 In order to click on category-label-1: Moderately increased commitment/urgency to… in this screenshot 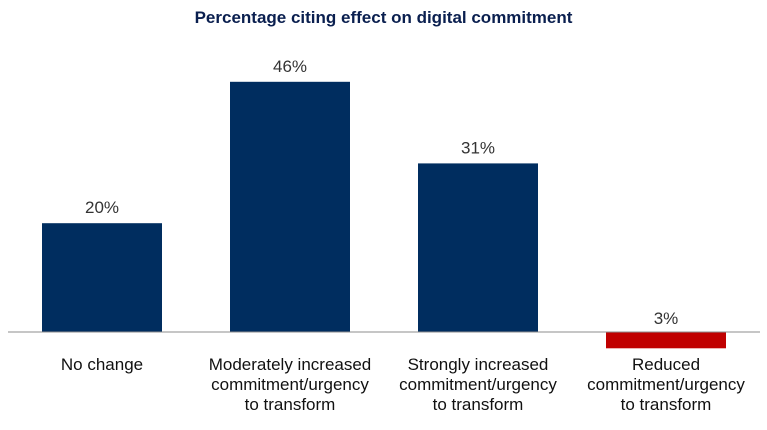, I will do `click(290, 384)`.